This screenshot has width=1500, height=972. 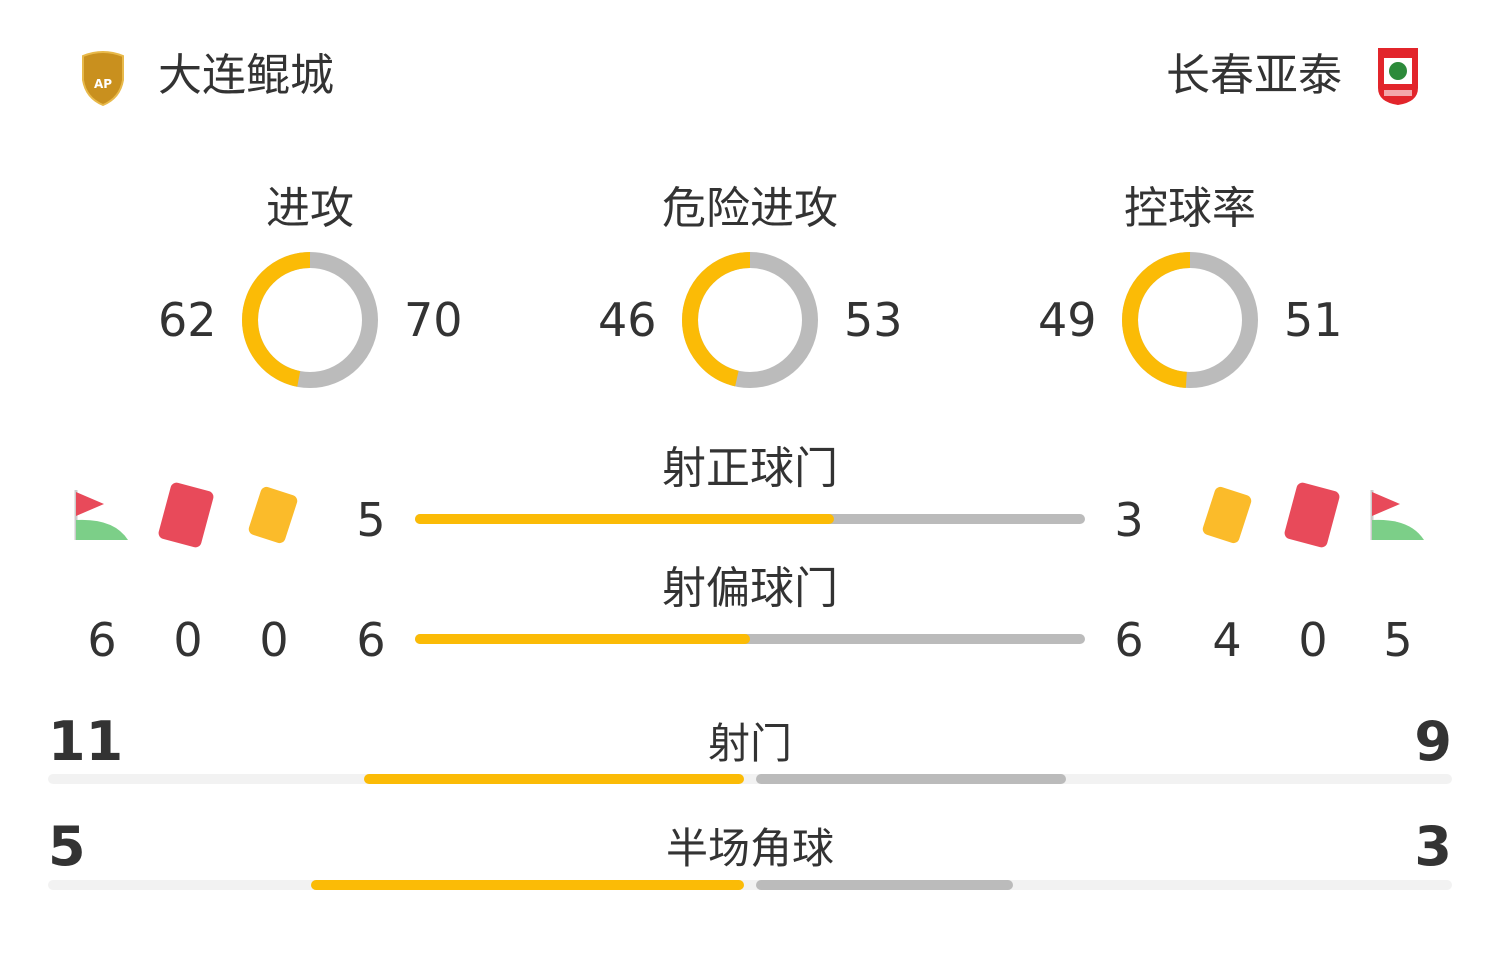 What do you see at coordinates (371, 520) in the screenshot?
I see `bar-home-value: 5` at bounding box center [371, 520].